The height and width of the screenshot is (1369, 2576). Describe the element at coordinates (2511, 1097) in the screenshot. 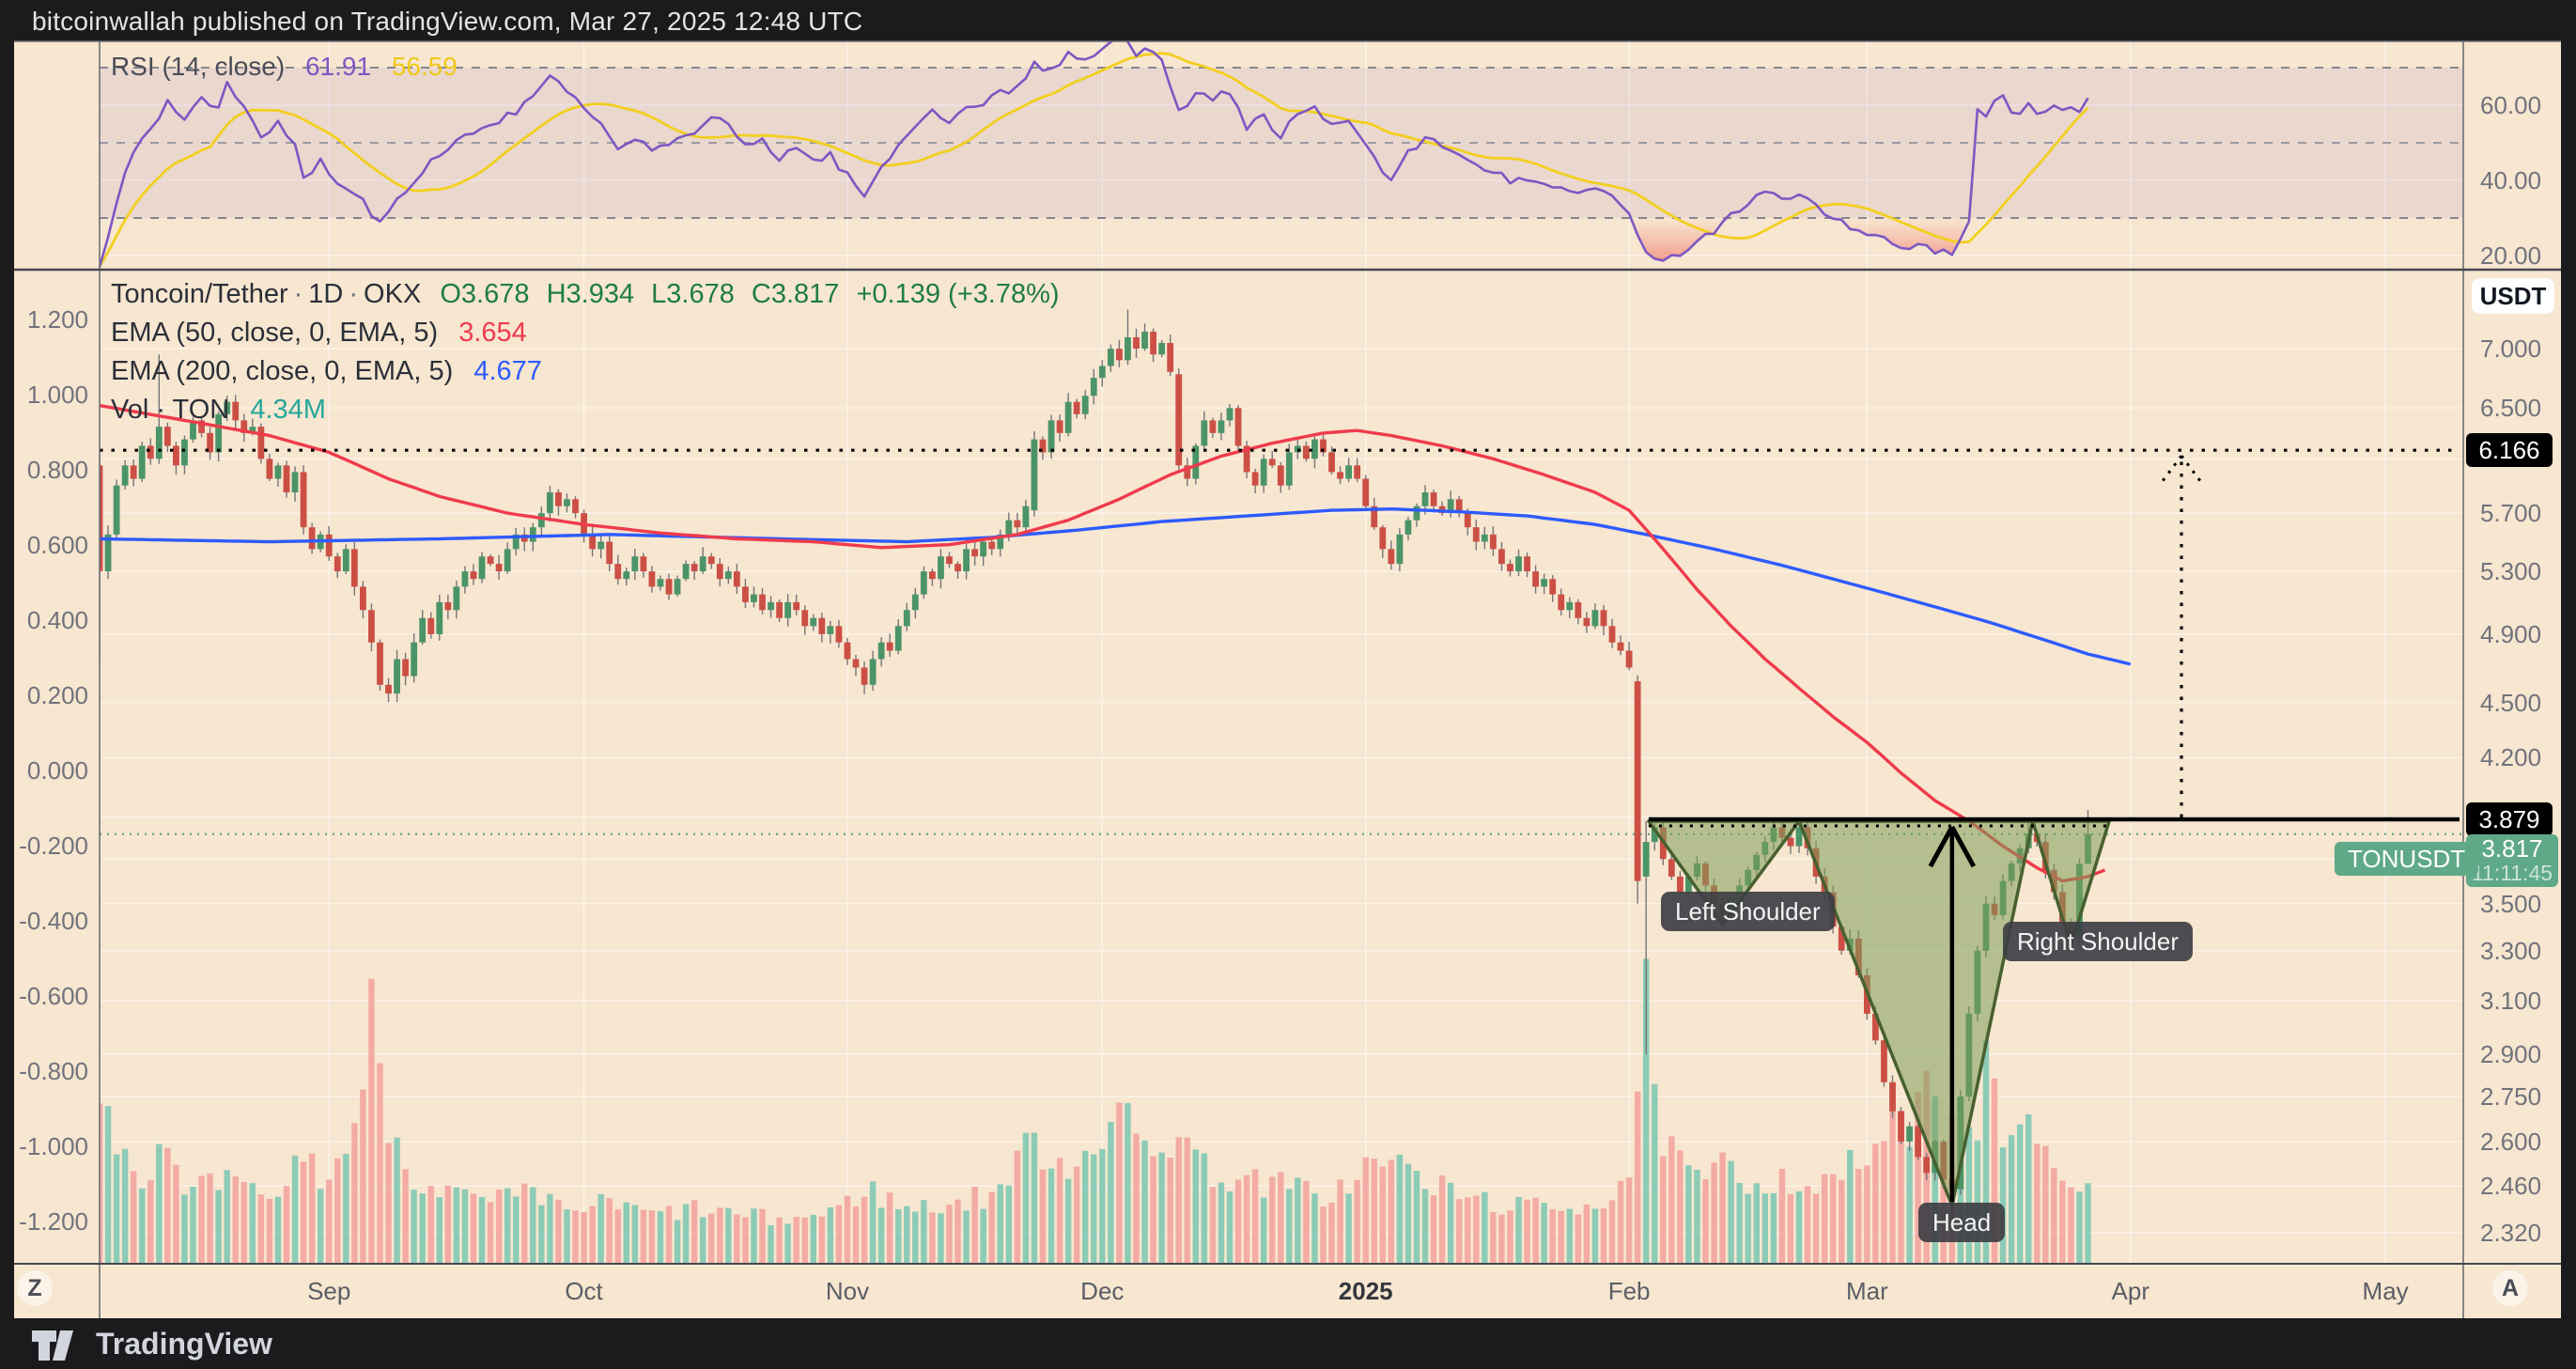

I see `price-axis-label: 2.750` at that location.